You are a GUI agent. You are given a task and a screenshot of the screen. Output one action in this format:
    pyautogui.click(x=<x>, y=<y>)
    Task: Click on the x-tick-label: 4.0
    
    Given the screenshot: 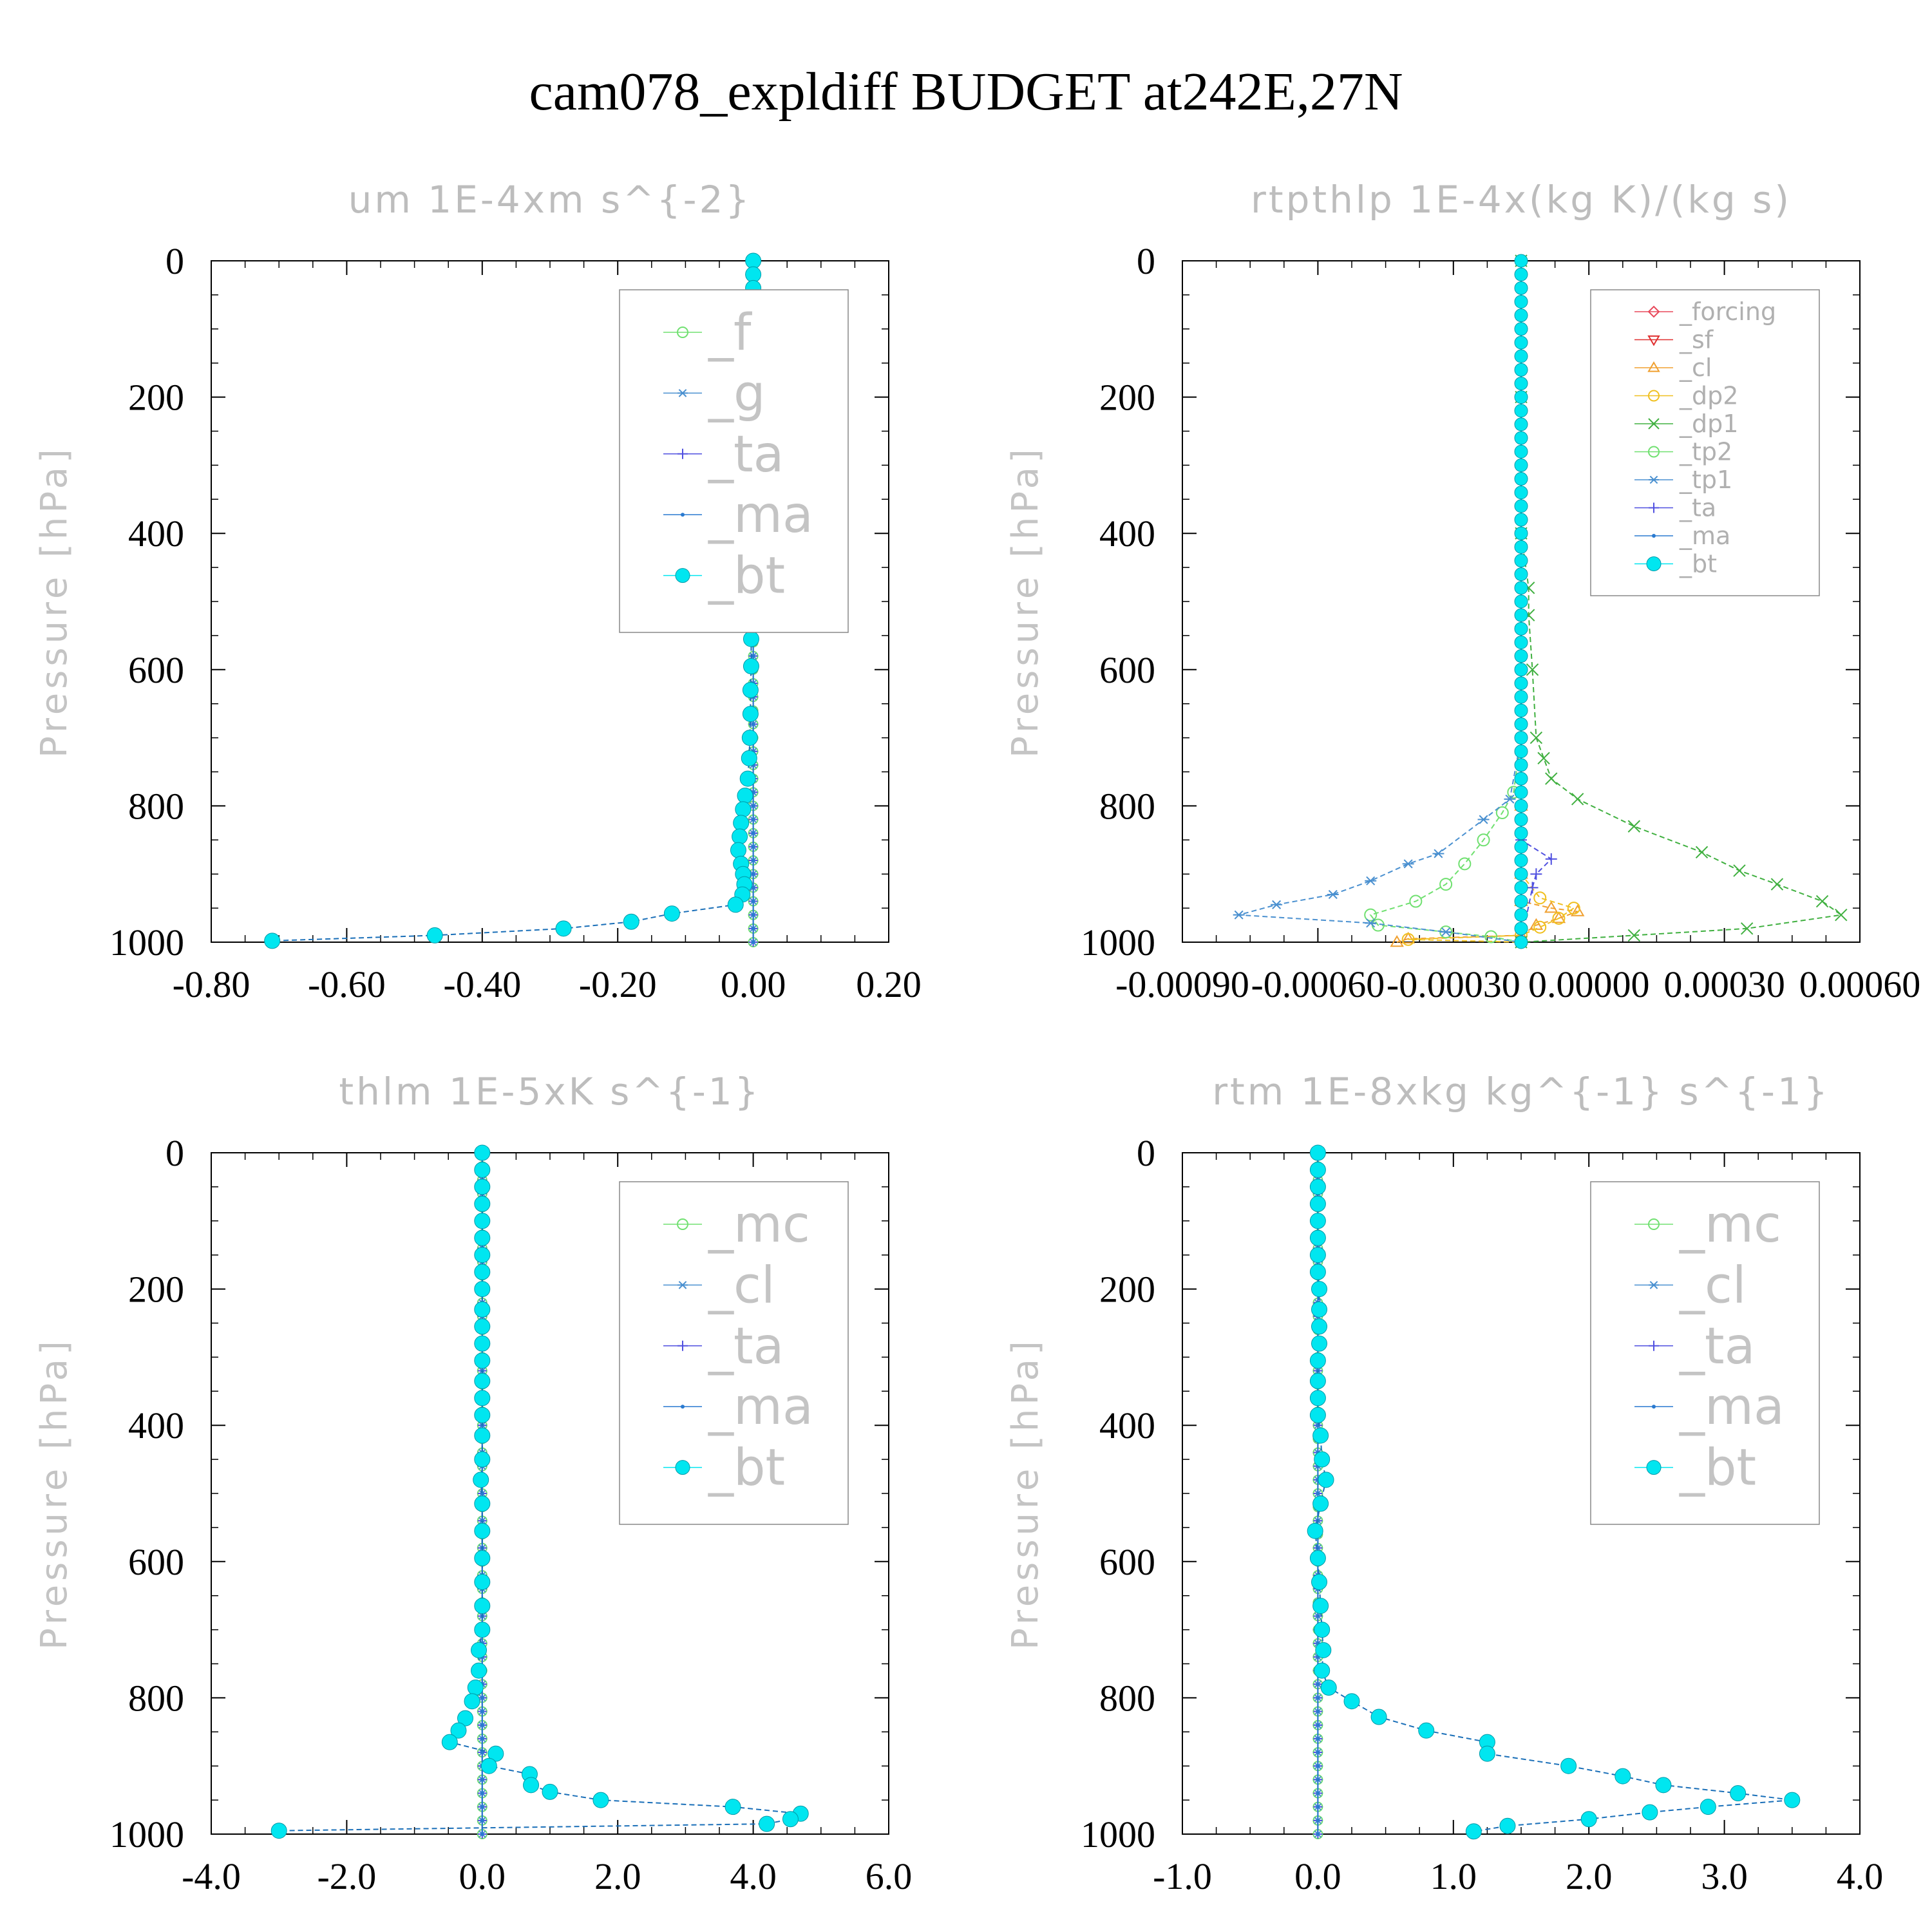 What is the action you would take?
    pyautogui.click(x=753, y=1876)
    